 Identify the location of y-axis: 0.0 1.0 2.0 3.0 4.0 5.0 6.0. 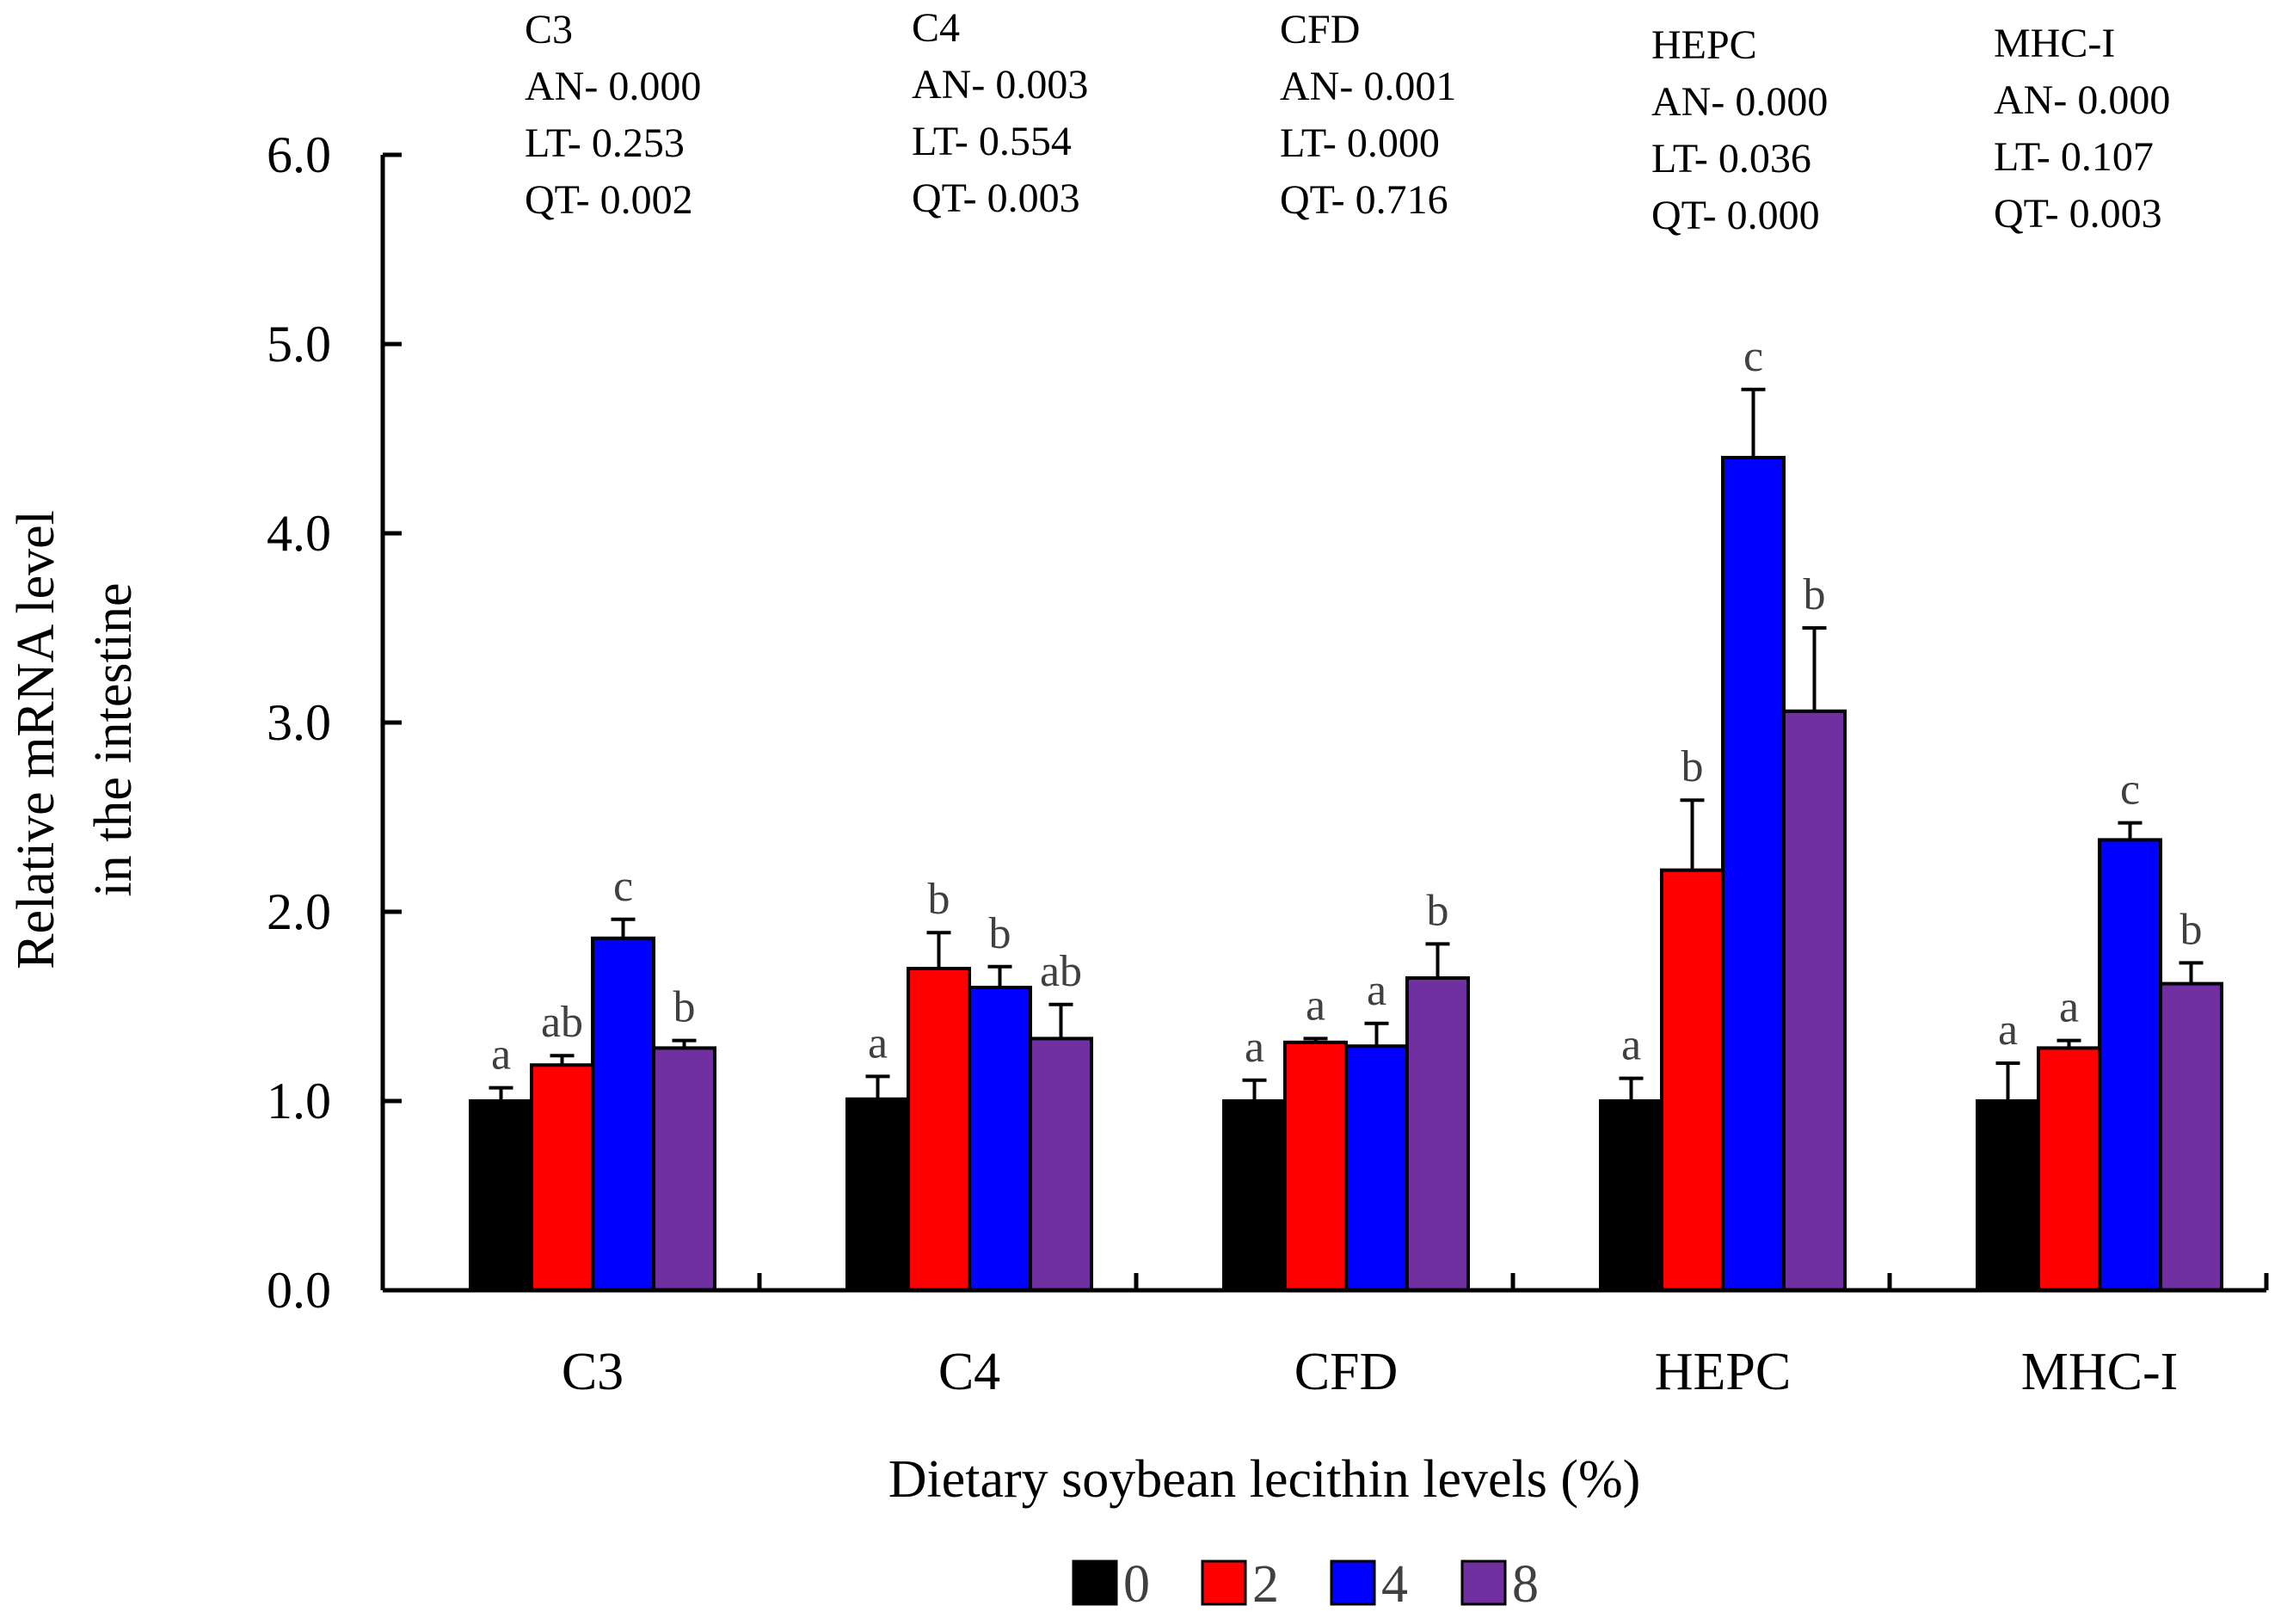
(335, 722).